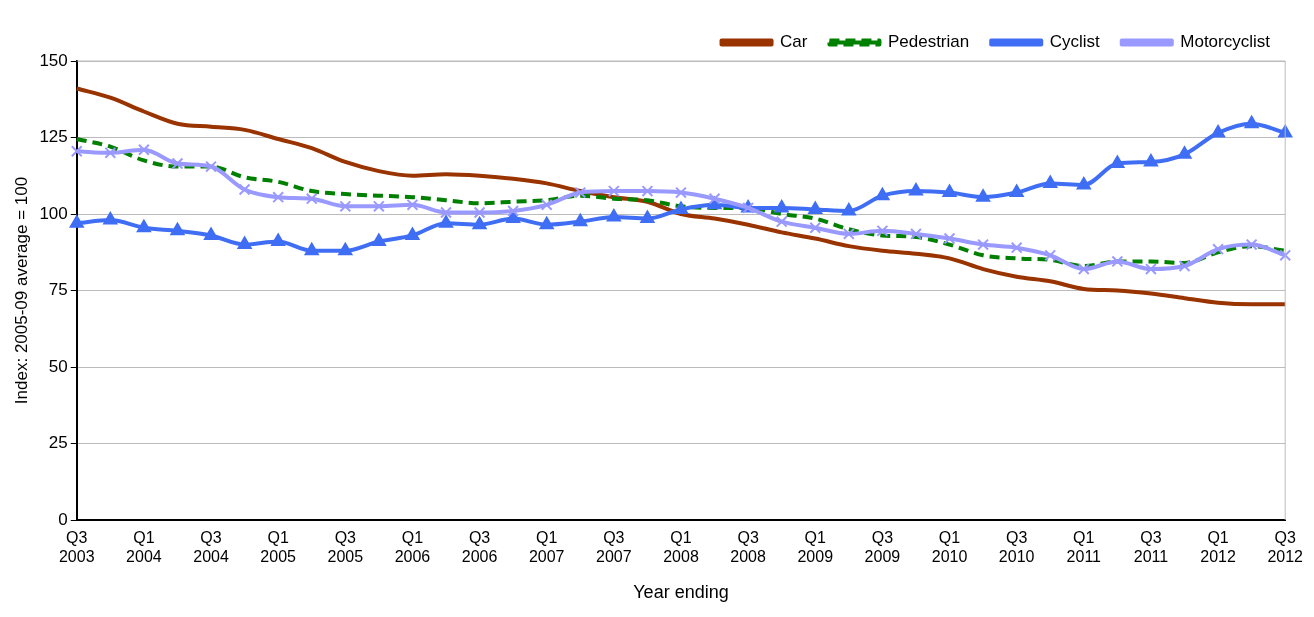  What do you see at coordinates (1016, 547) in the screenshot?
I see `x-tick-label: Q3 2010` at bounding box center [1016, 547].